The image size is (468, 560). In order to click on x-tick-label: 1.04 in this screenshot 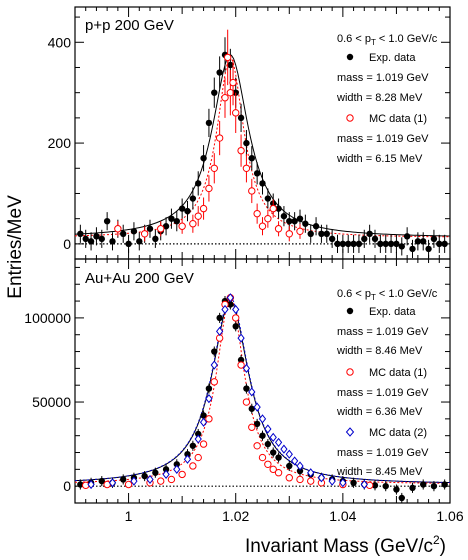, I will do `click(342, 516)`.